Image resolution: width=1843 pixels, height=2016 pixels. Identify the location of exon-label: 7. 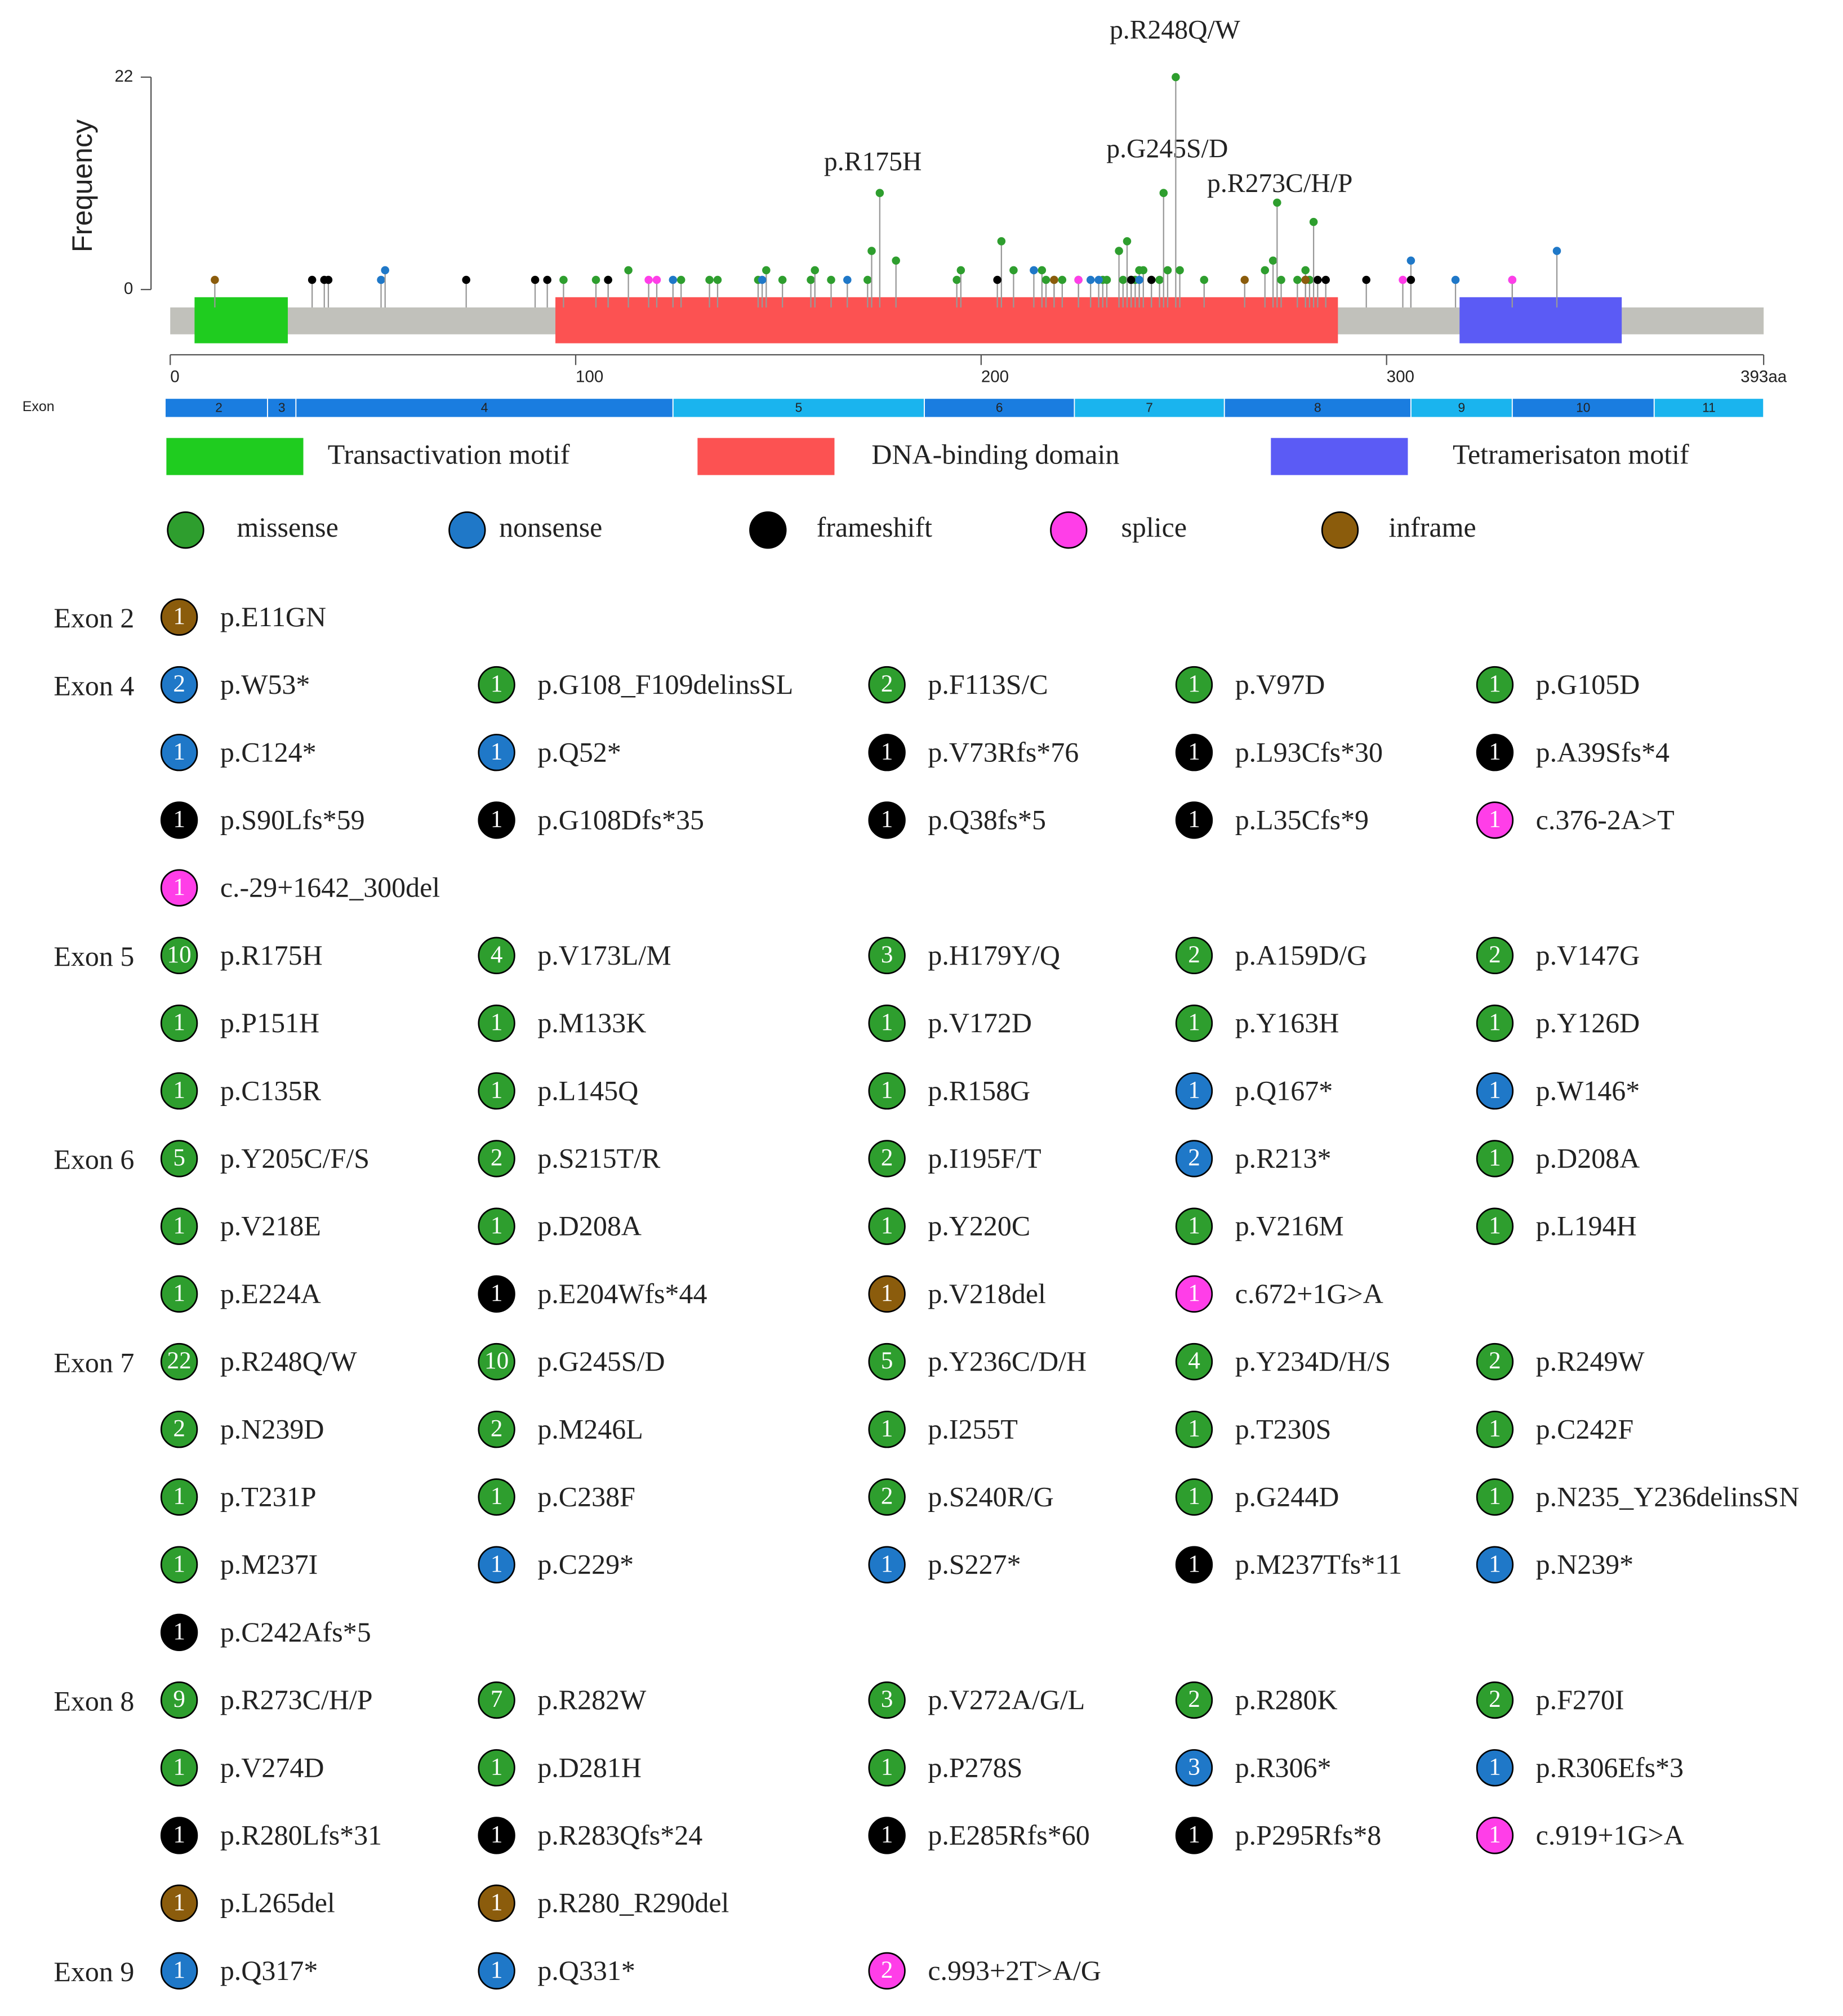
(1149, 407).